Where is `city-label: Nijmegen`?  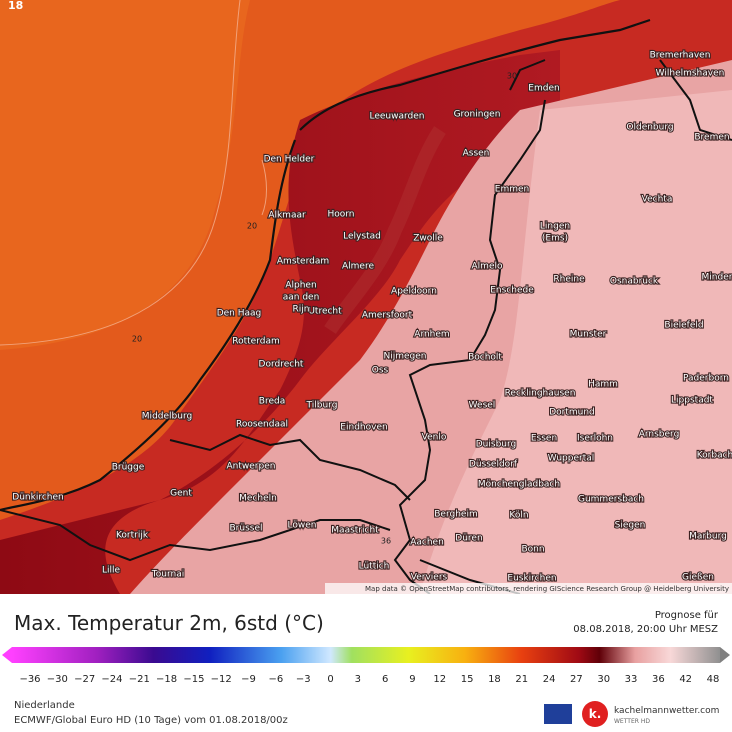
city-label: Nijmegen is located at coordinates (405, 357).